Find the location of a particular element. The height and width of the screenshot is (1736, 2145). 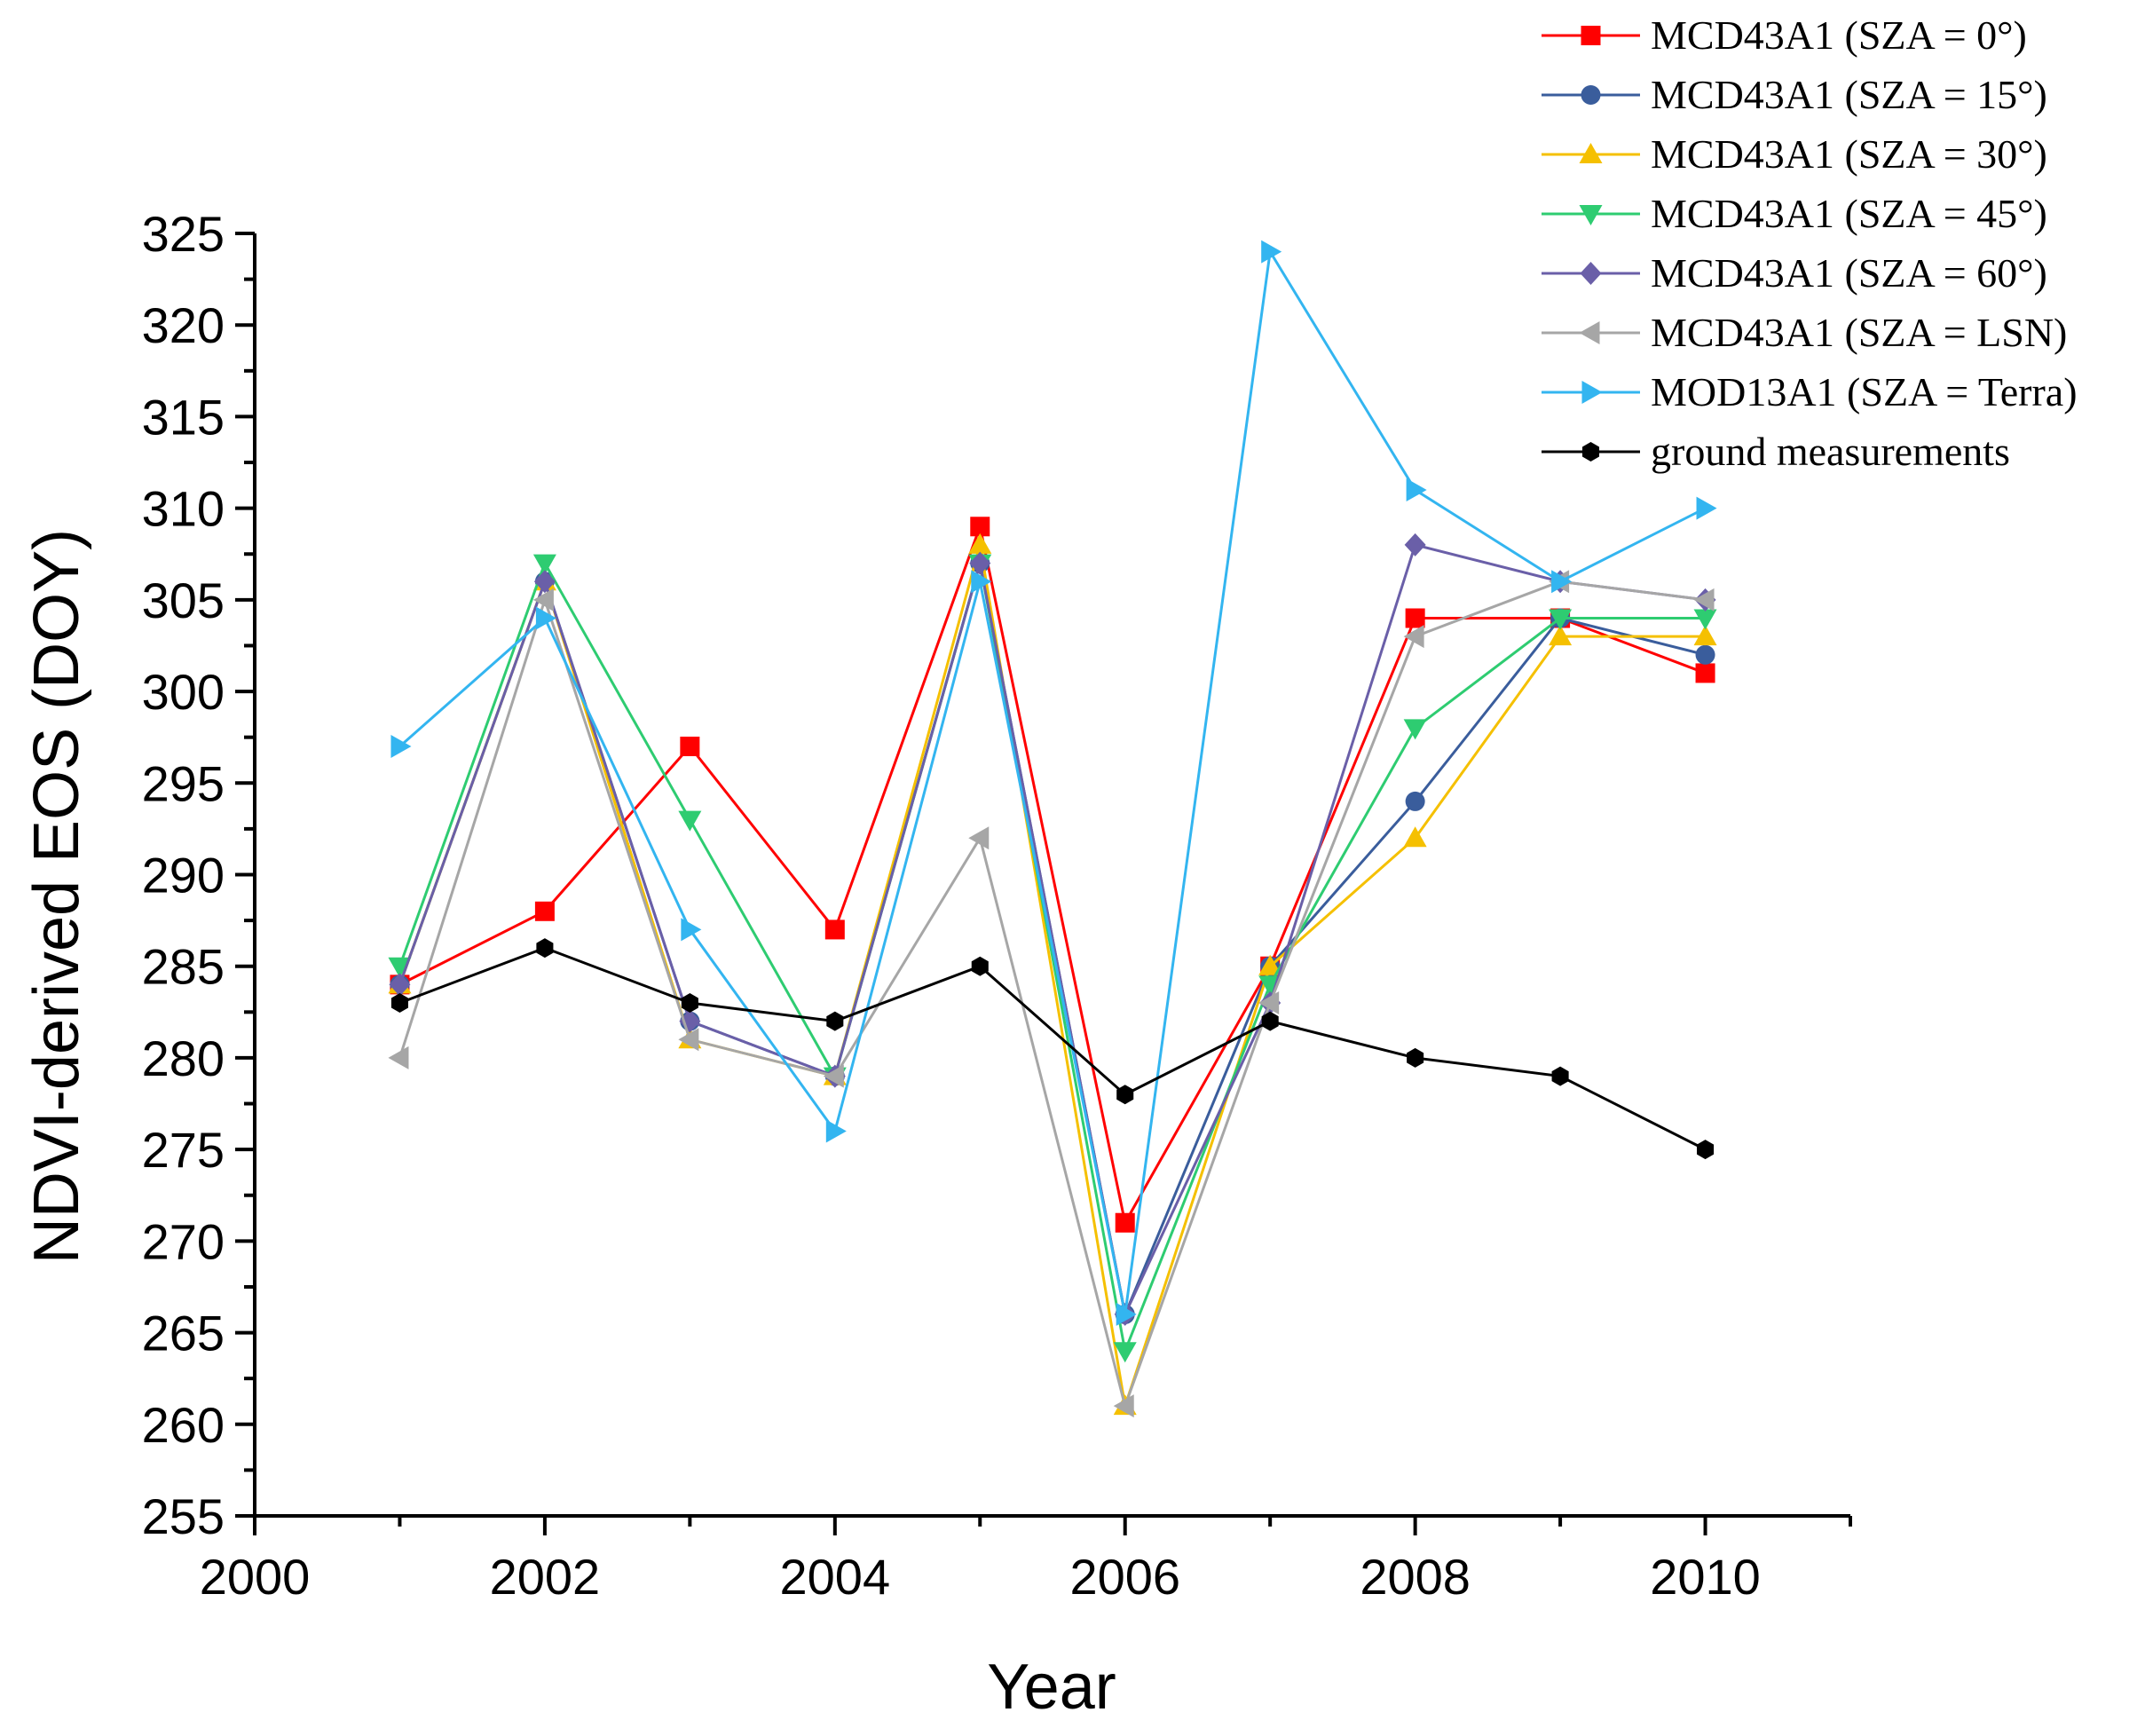

x-tick-label: 2008 is located at coordinates (1415, 1577).